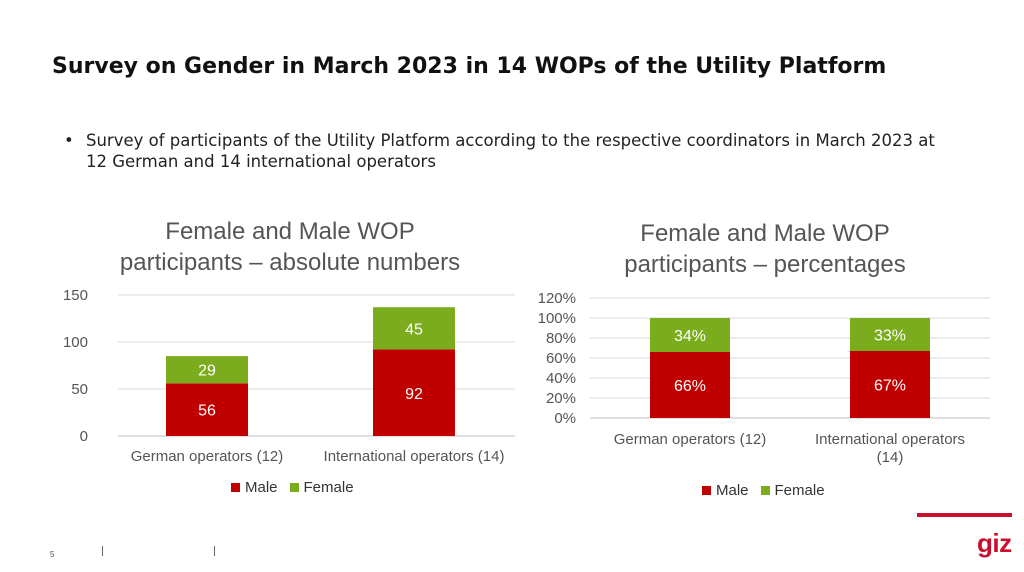 The height and width of the screenshot is (572, 1024). What do you see at coordinates (765, 264) in the screenshot?
I see `chart-title-line: participants – percentages` at bounding box center [765, 264].